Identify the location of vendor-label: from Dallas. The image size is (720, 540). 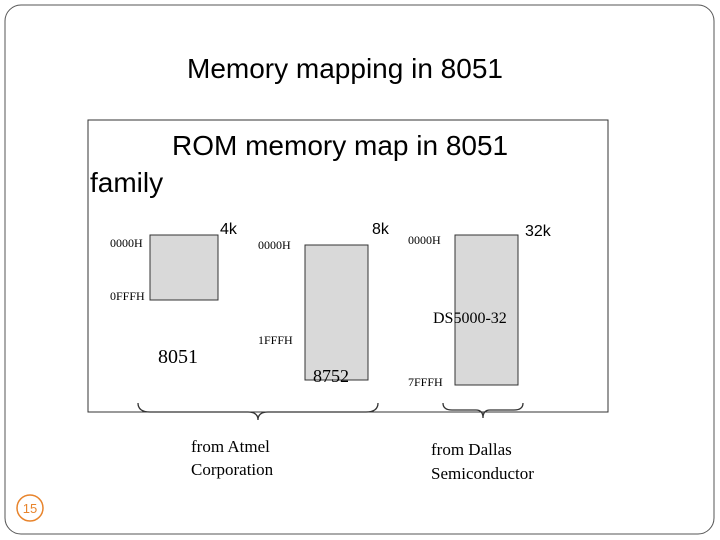
(471, 449).